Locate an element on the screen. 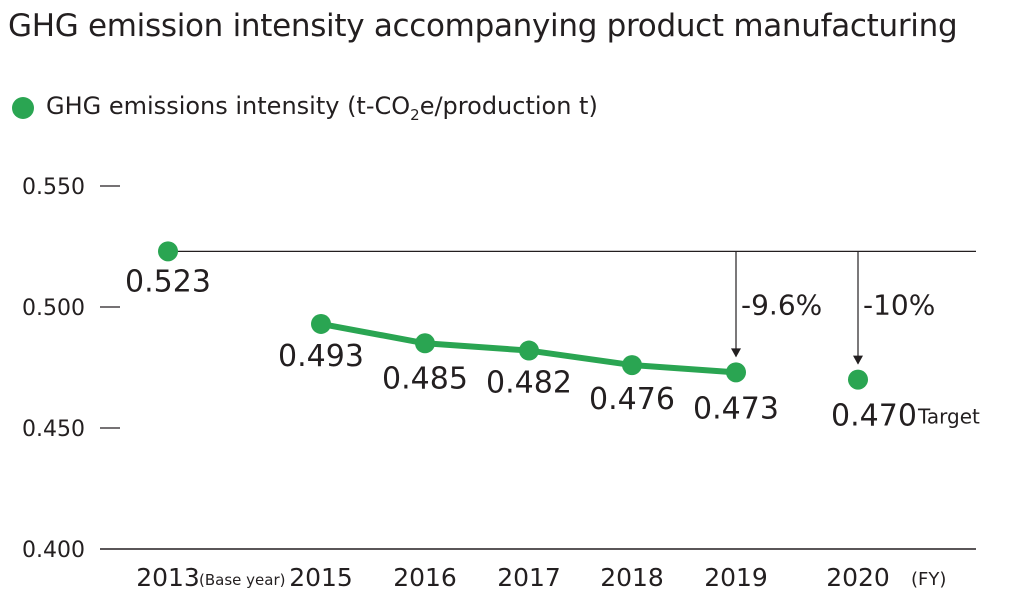 This screenshot has height=613, width=1009. target-label: Target is located at coordinates (948, 417).